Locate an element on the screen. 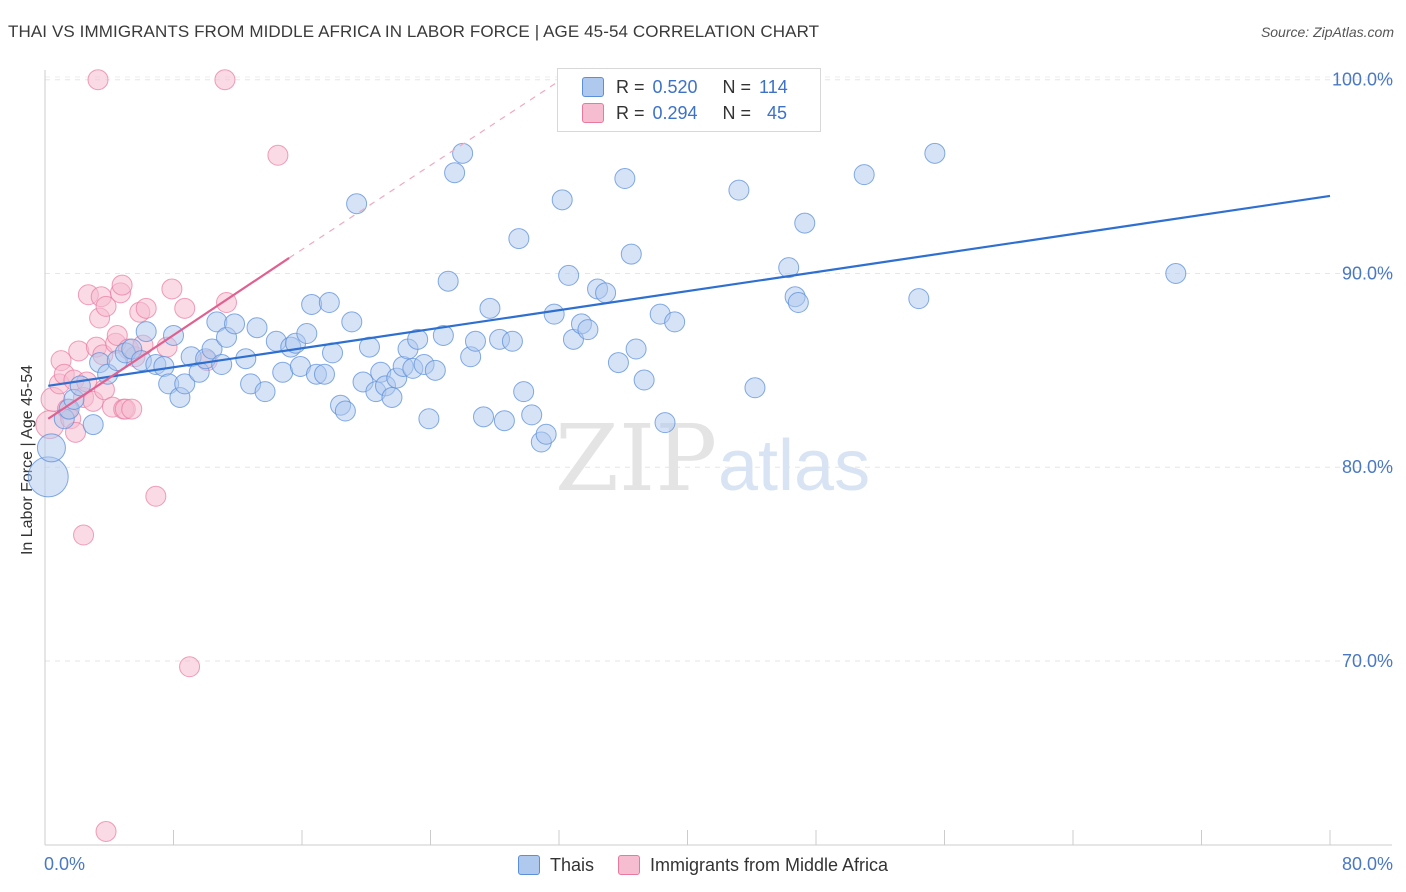  watermark: ZIP atlas is located at coordinates (712, 458).